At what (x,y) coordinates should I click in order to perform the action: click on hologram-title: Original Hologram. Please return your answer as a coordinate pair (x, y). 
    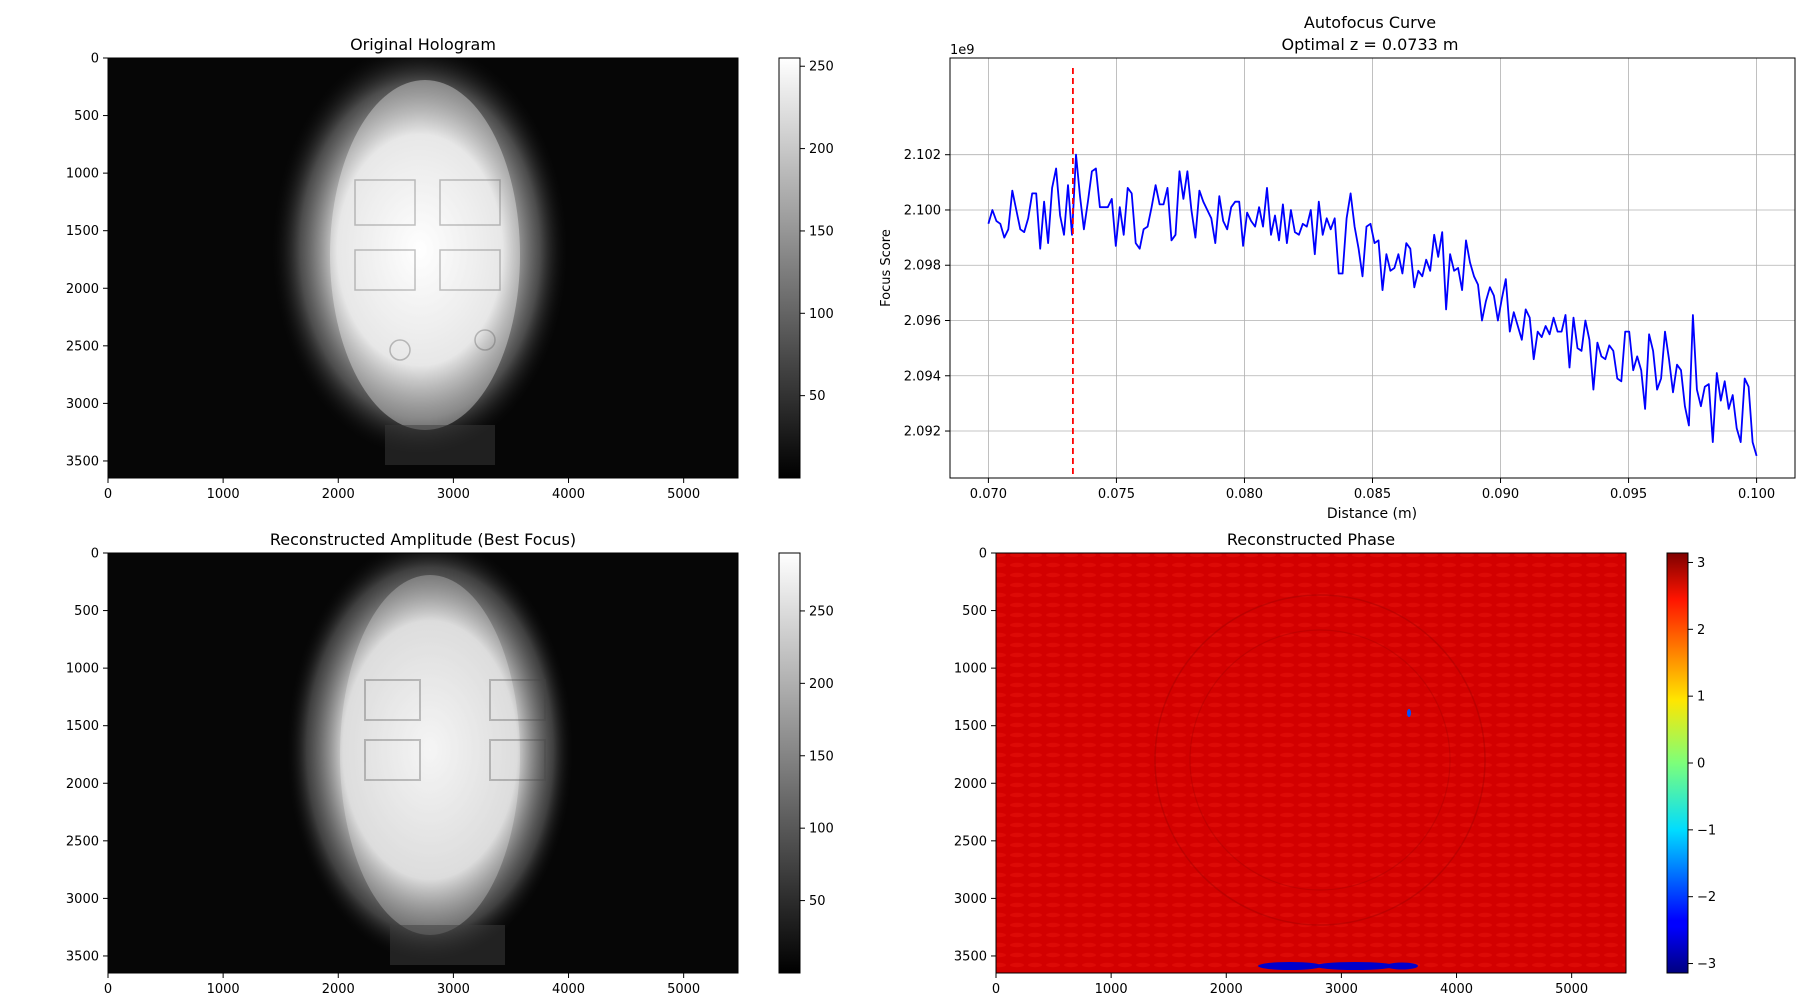
    Looking at the image, I should click on (423, 44).